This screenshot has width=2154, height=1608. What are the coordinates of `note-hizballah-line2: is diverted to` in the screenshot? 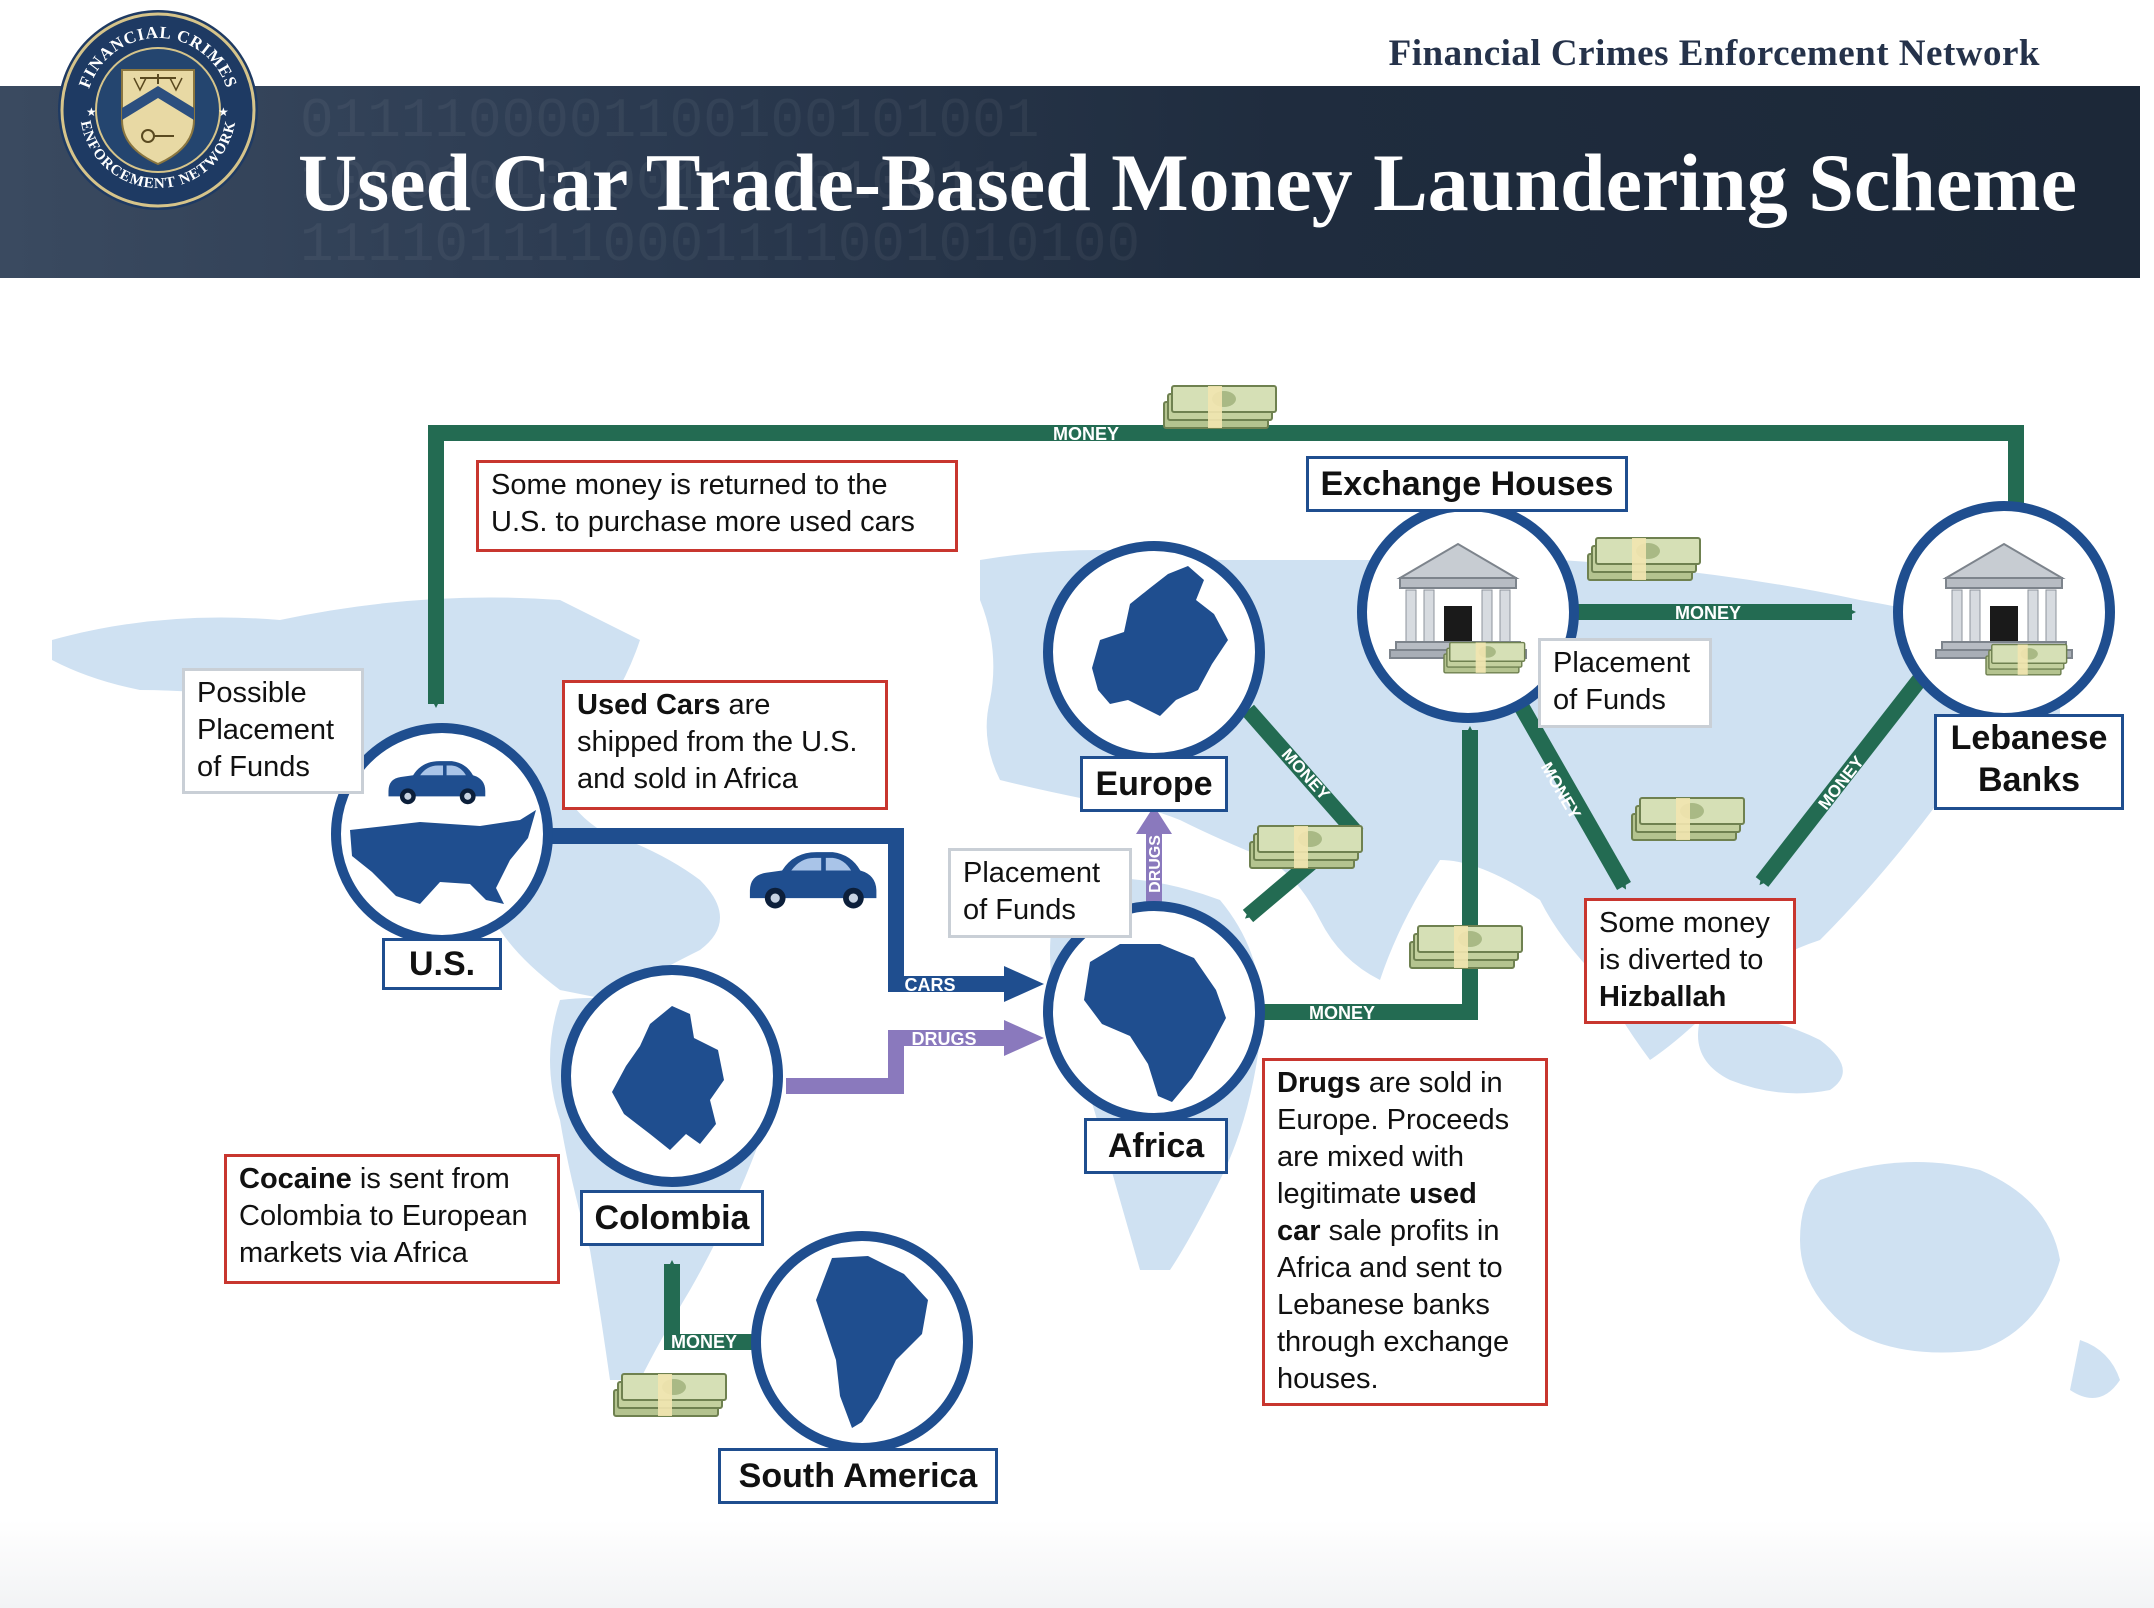 It's located at (1681, 960).